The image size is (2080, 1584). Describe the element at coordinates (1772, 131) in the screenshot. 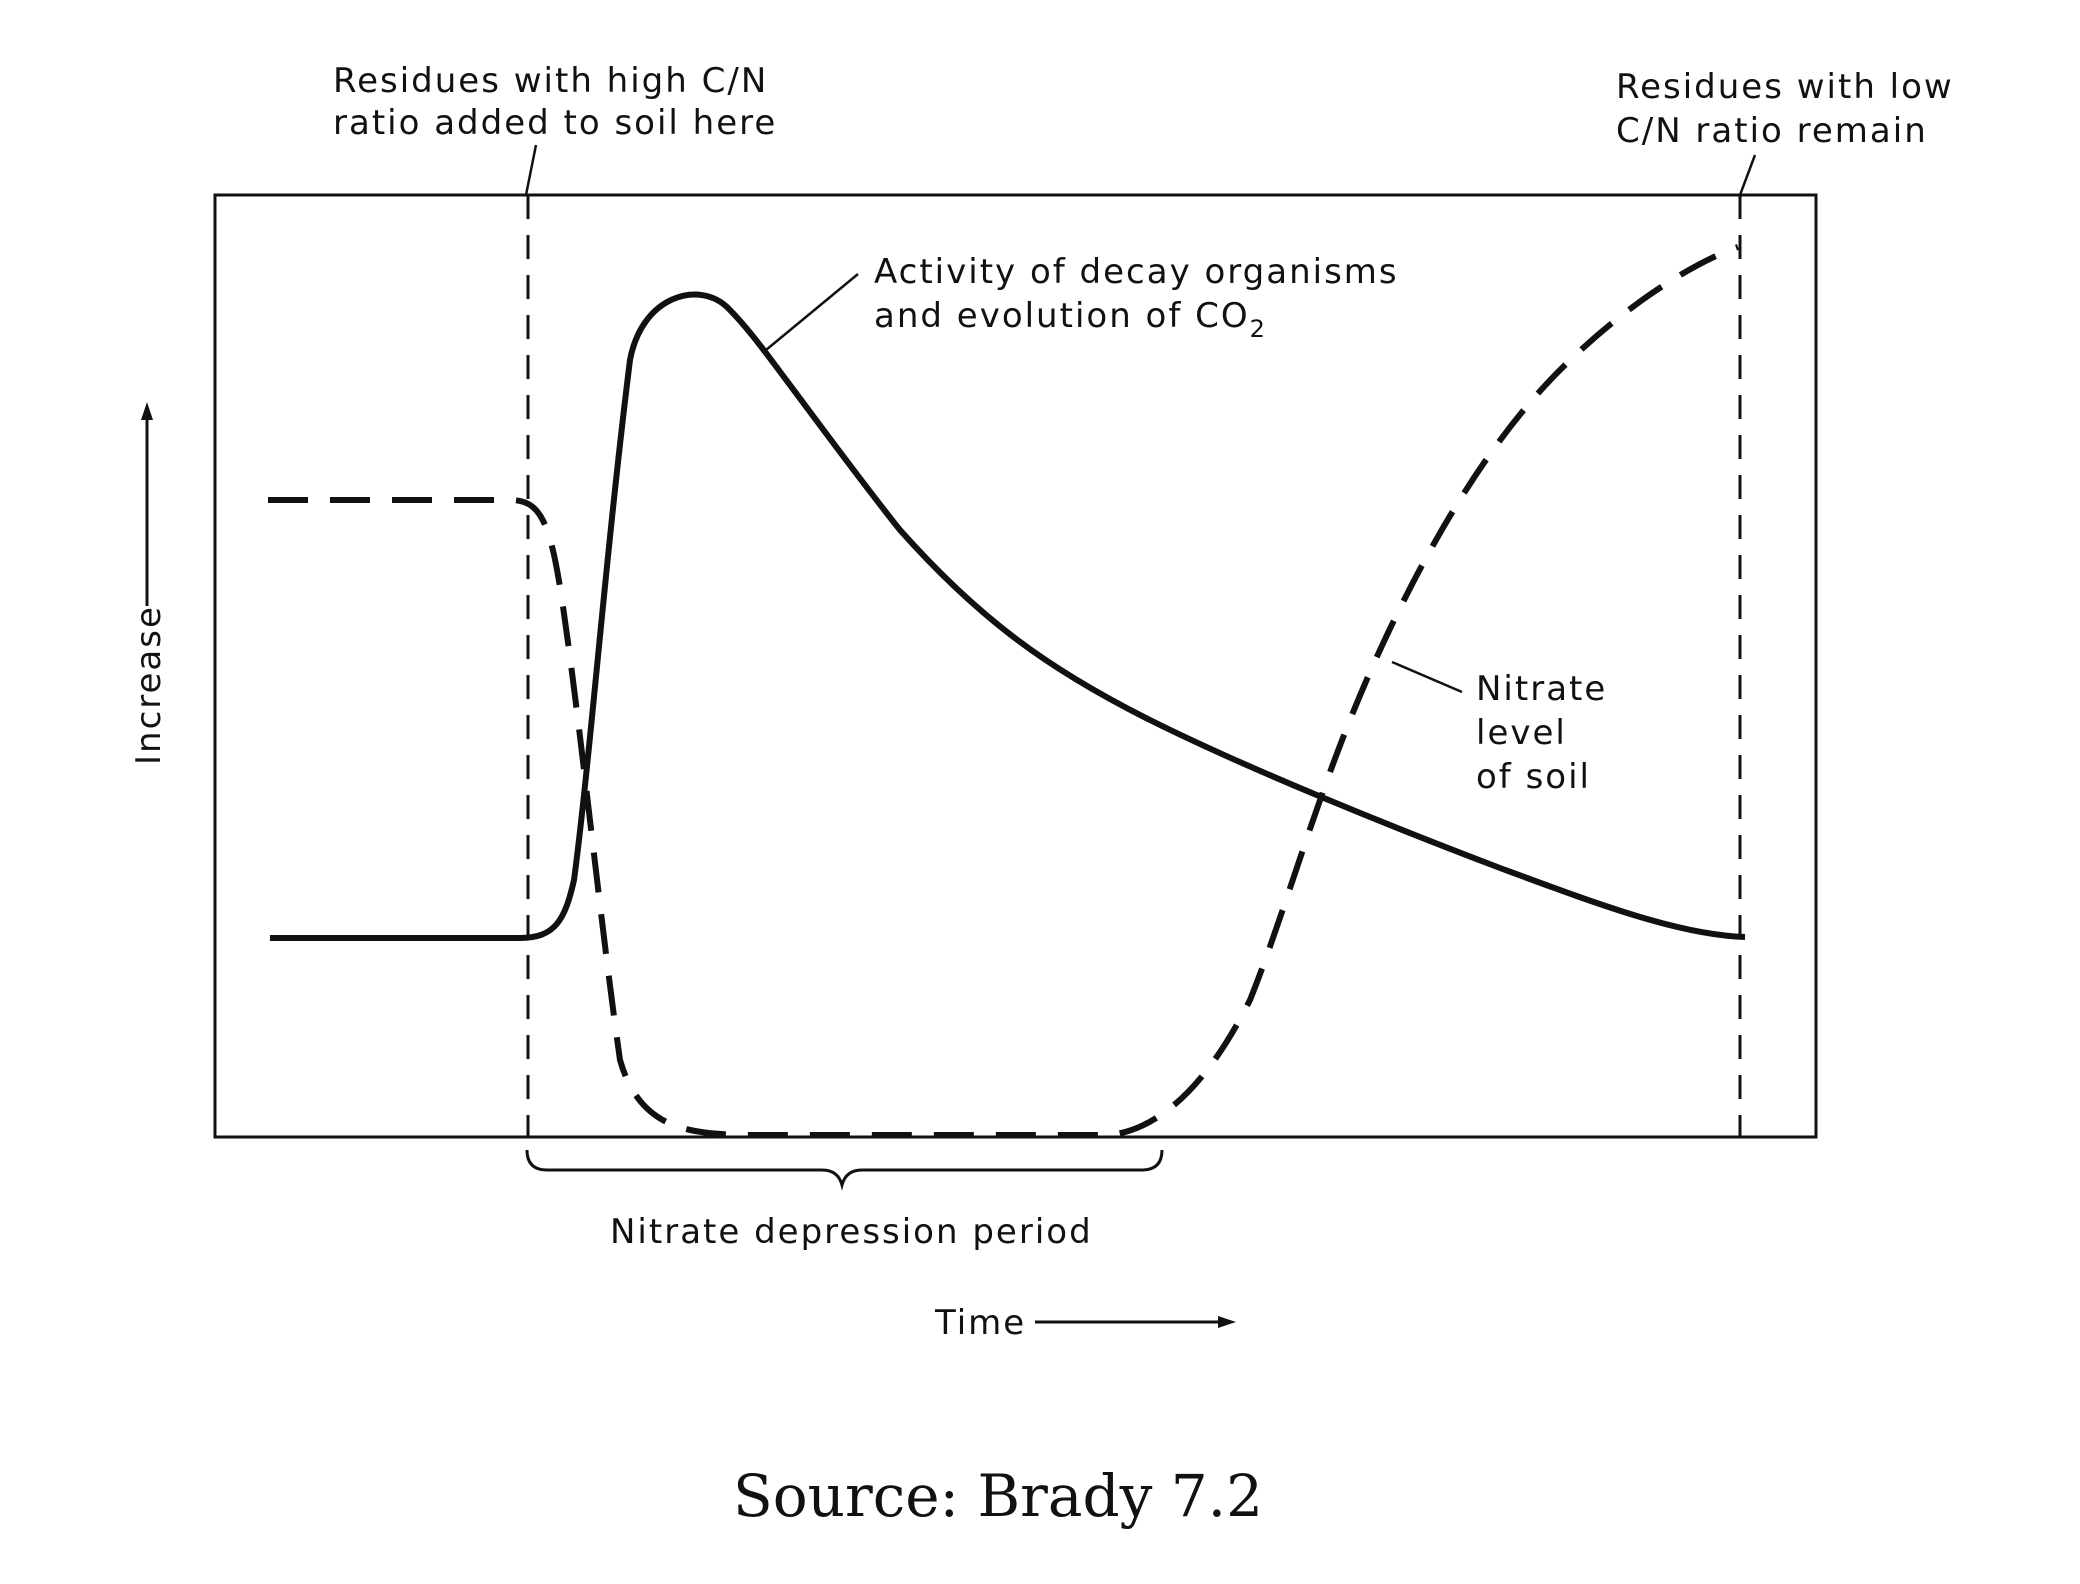

I see `low-cn-label-line2: C/N ratio remain` at that location.